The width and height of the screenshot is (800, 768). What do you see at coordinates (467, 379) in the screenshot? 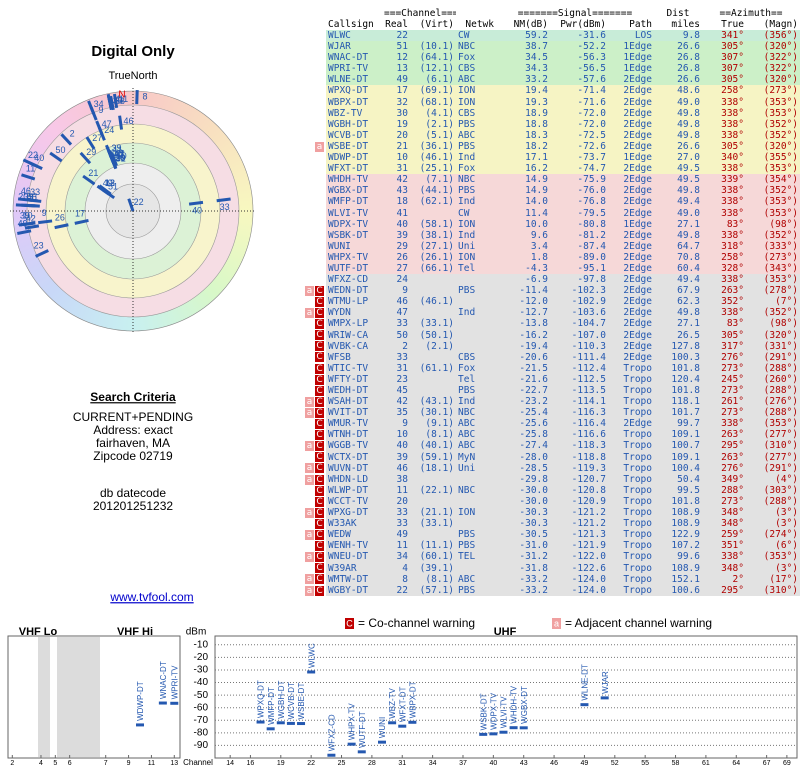
I see `cell-netwk: Tel` at bounding box center [467, 379].